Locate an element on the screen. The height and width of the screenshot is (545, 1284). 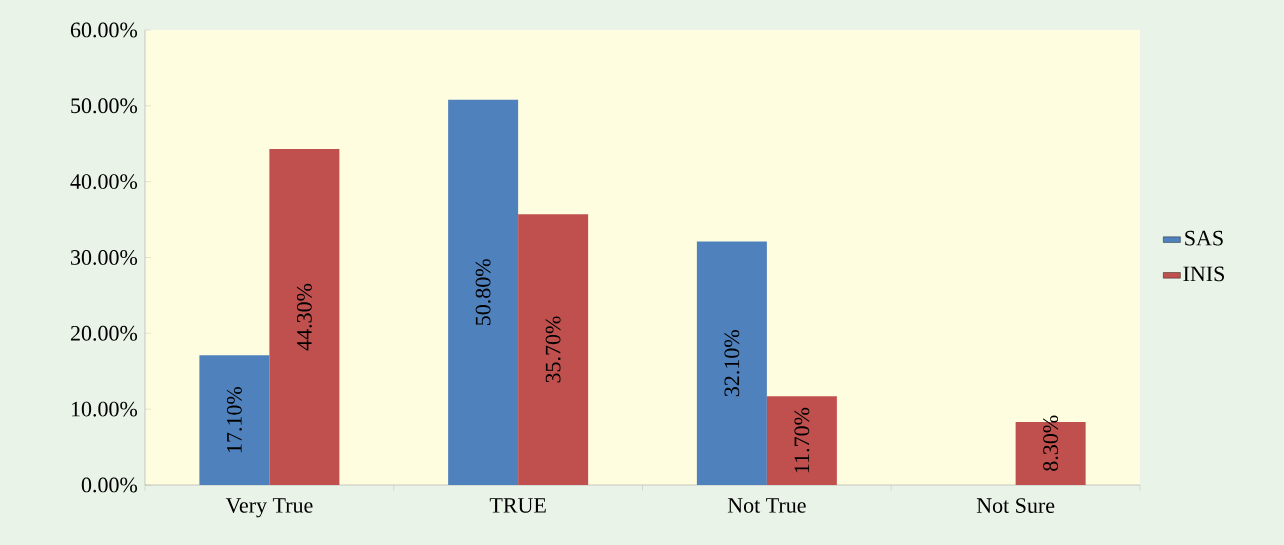
x-tick-label: Very True is located at coordinates (269, 508).